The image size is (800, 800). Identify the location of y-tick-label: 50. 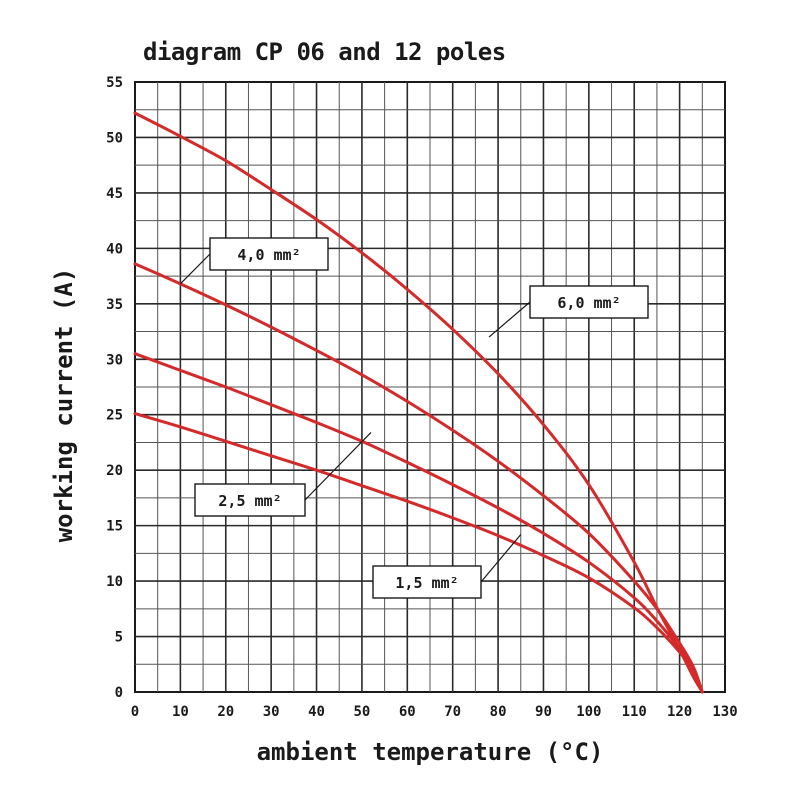
(114, 138).